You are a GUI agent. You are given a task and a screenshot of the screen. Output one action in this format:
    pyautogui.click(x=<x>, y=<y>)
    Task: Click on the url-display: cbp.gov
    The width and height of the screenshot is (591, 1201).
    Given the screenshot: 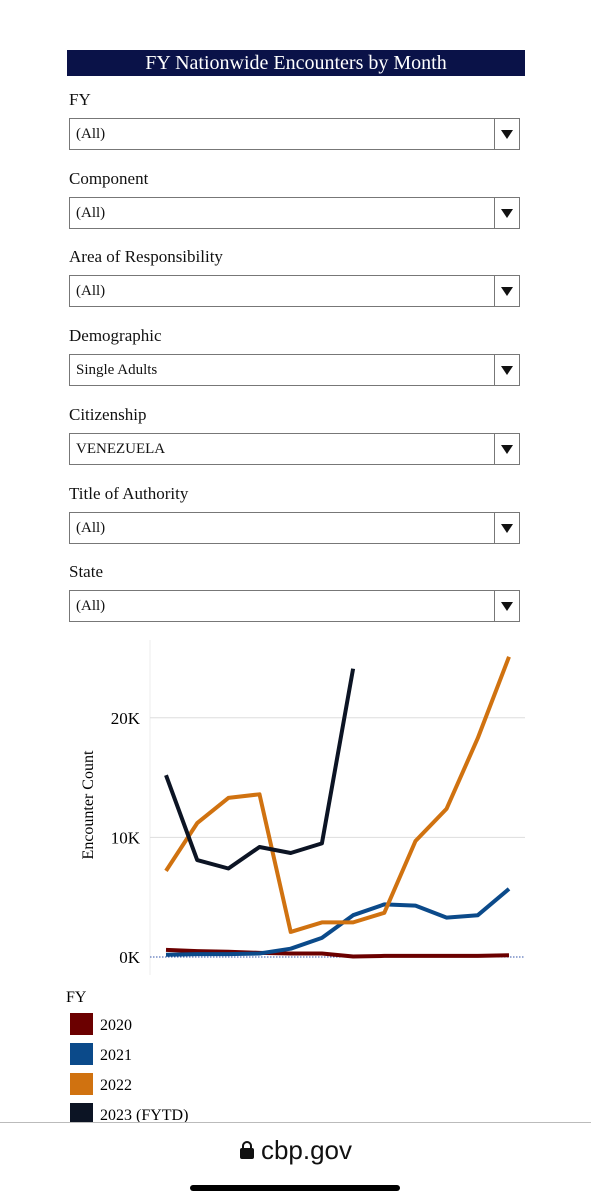 What is the action you would take?
    pyautogui.click(x=295, y=1150)
    